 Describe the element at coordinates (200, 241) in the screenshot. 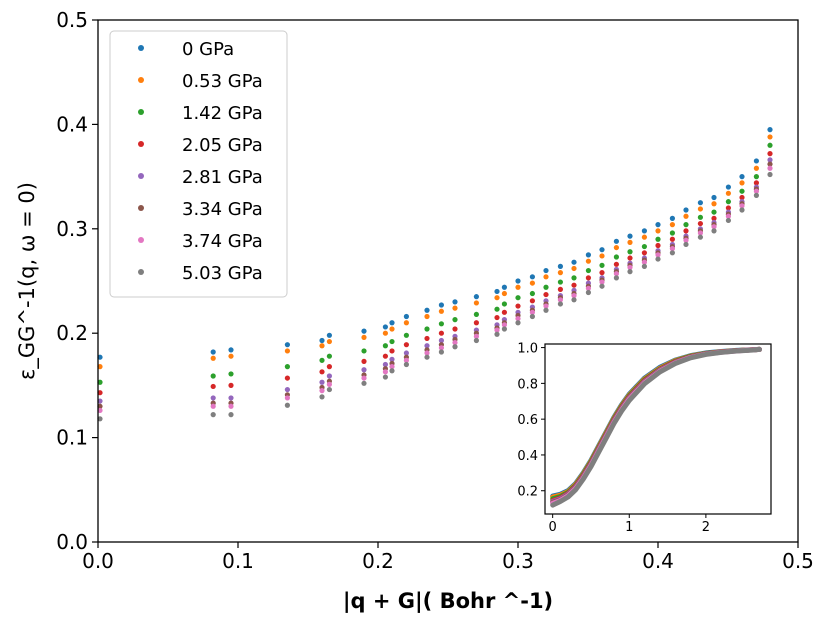

I see `legend-item: 3.74 GPa` at that location.